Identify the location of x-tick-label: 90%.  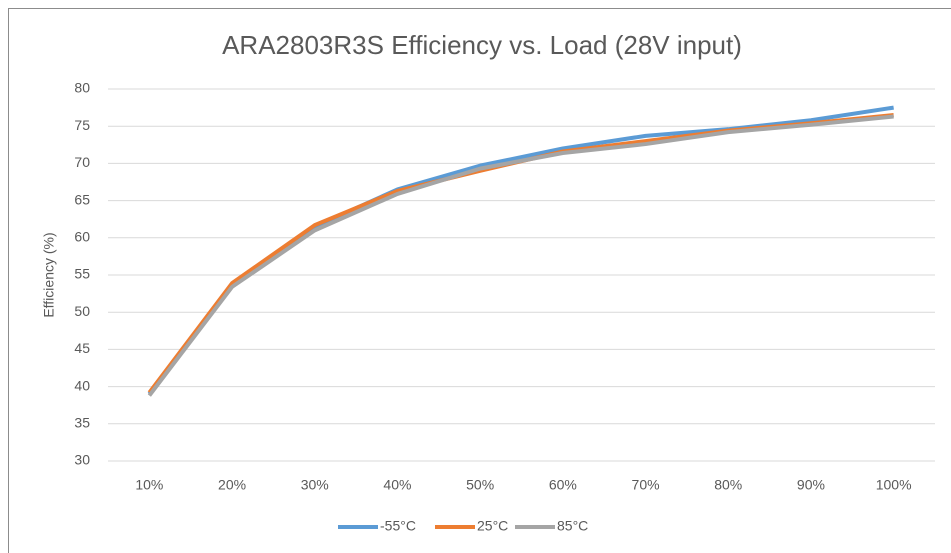
(811, 485).